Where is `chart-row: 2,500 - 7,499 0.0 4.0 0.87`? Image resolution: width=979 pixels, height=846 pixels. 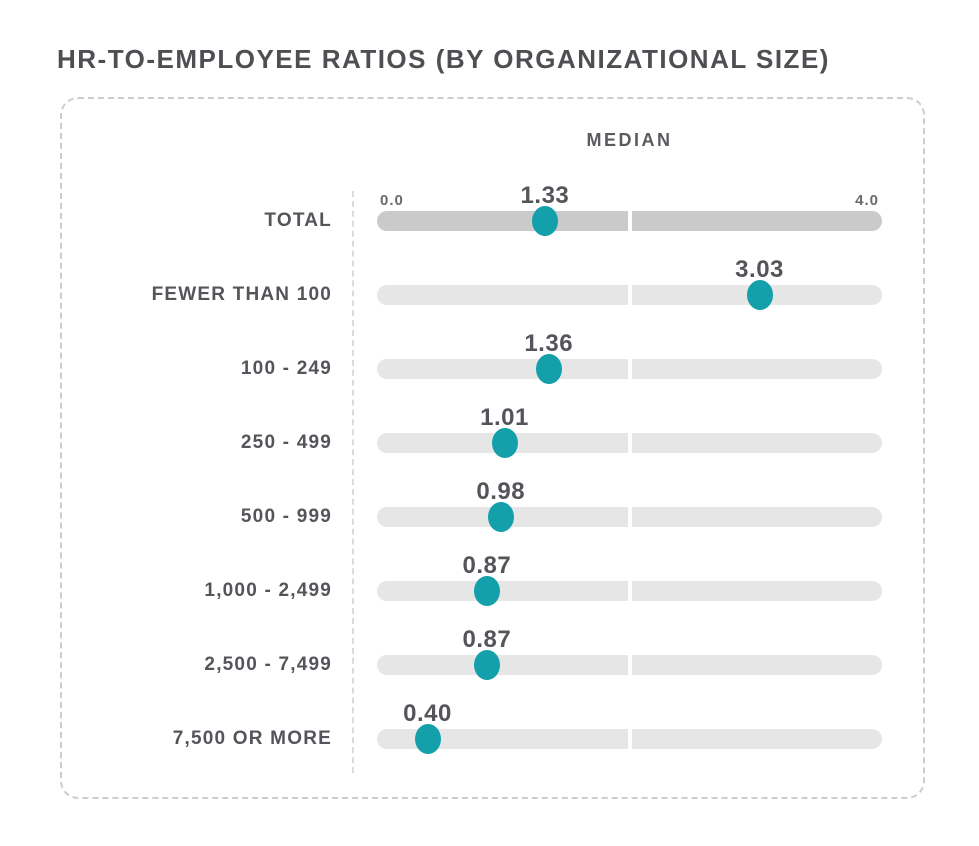 chart-row: 2,500 - 7,499 0.0 4.0 0.87 is located at coordinates (492, 664).